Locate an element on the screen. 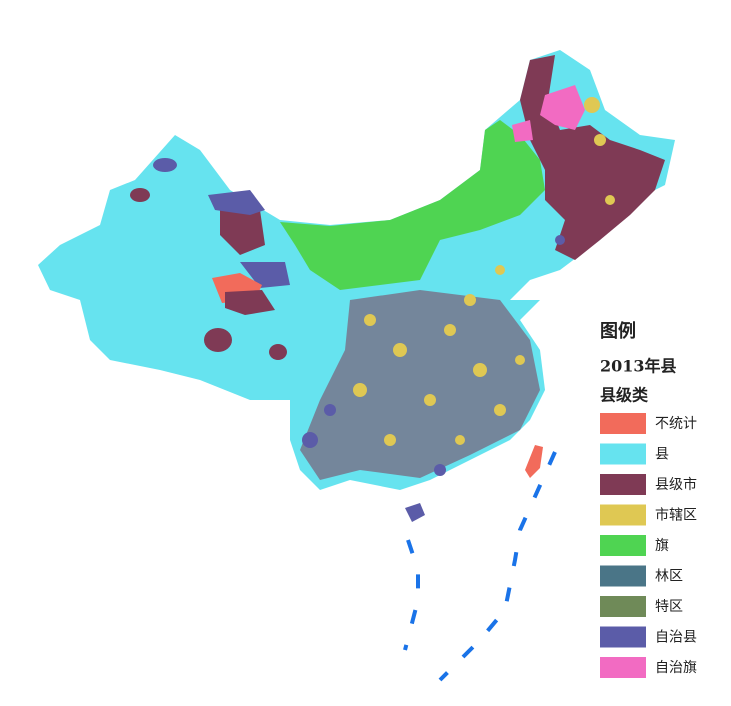 The height and width of the screenshot is (706, 731). legend-label: 特区 is located at coordinates (669, 607).